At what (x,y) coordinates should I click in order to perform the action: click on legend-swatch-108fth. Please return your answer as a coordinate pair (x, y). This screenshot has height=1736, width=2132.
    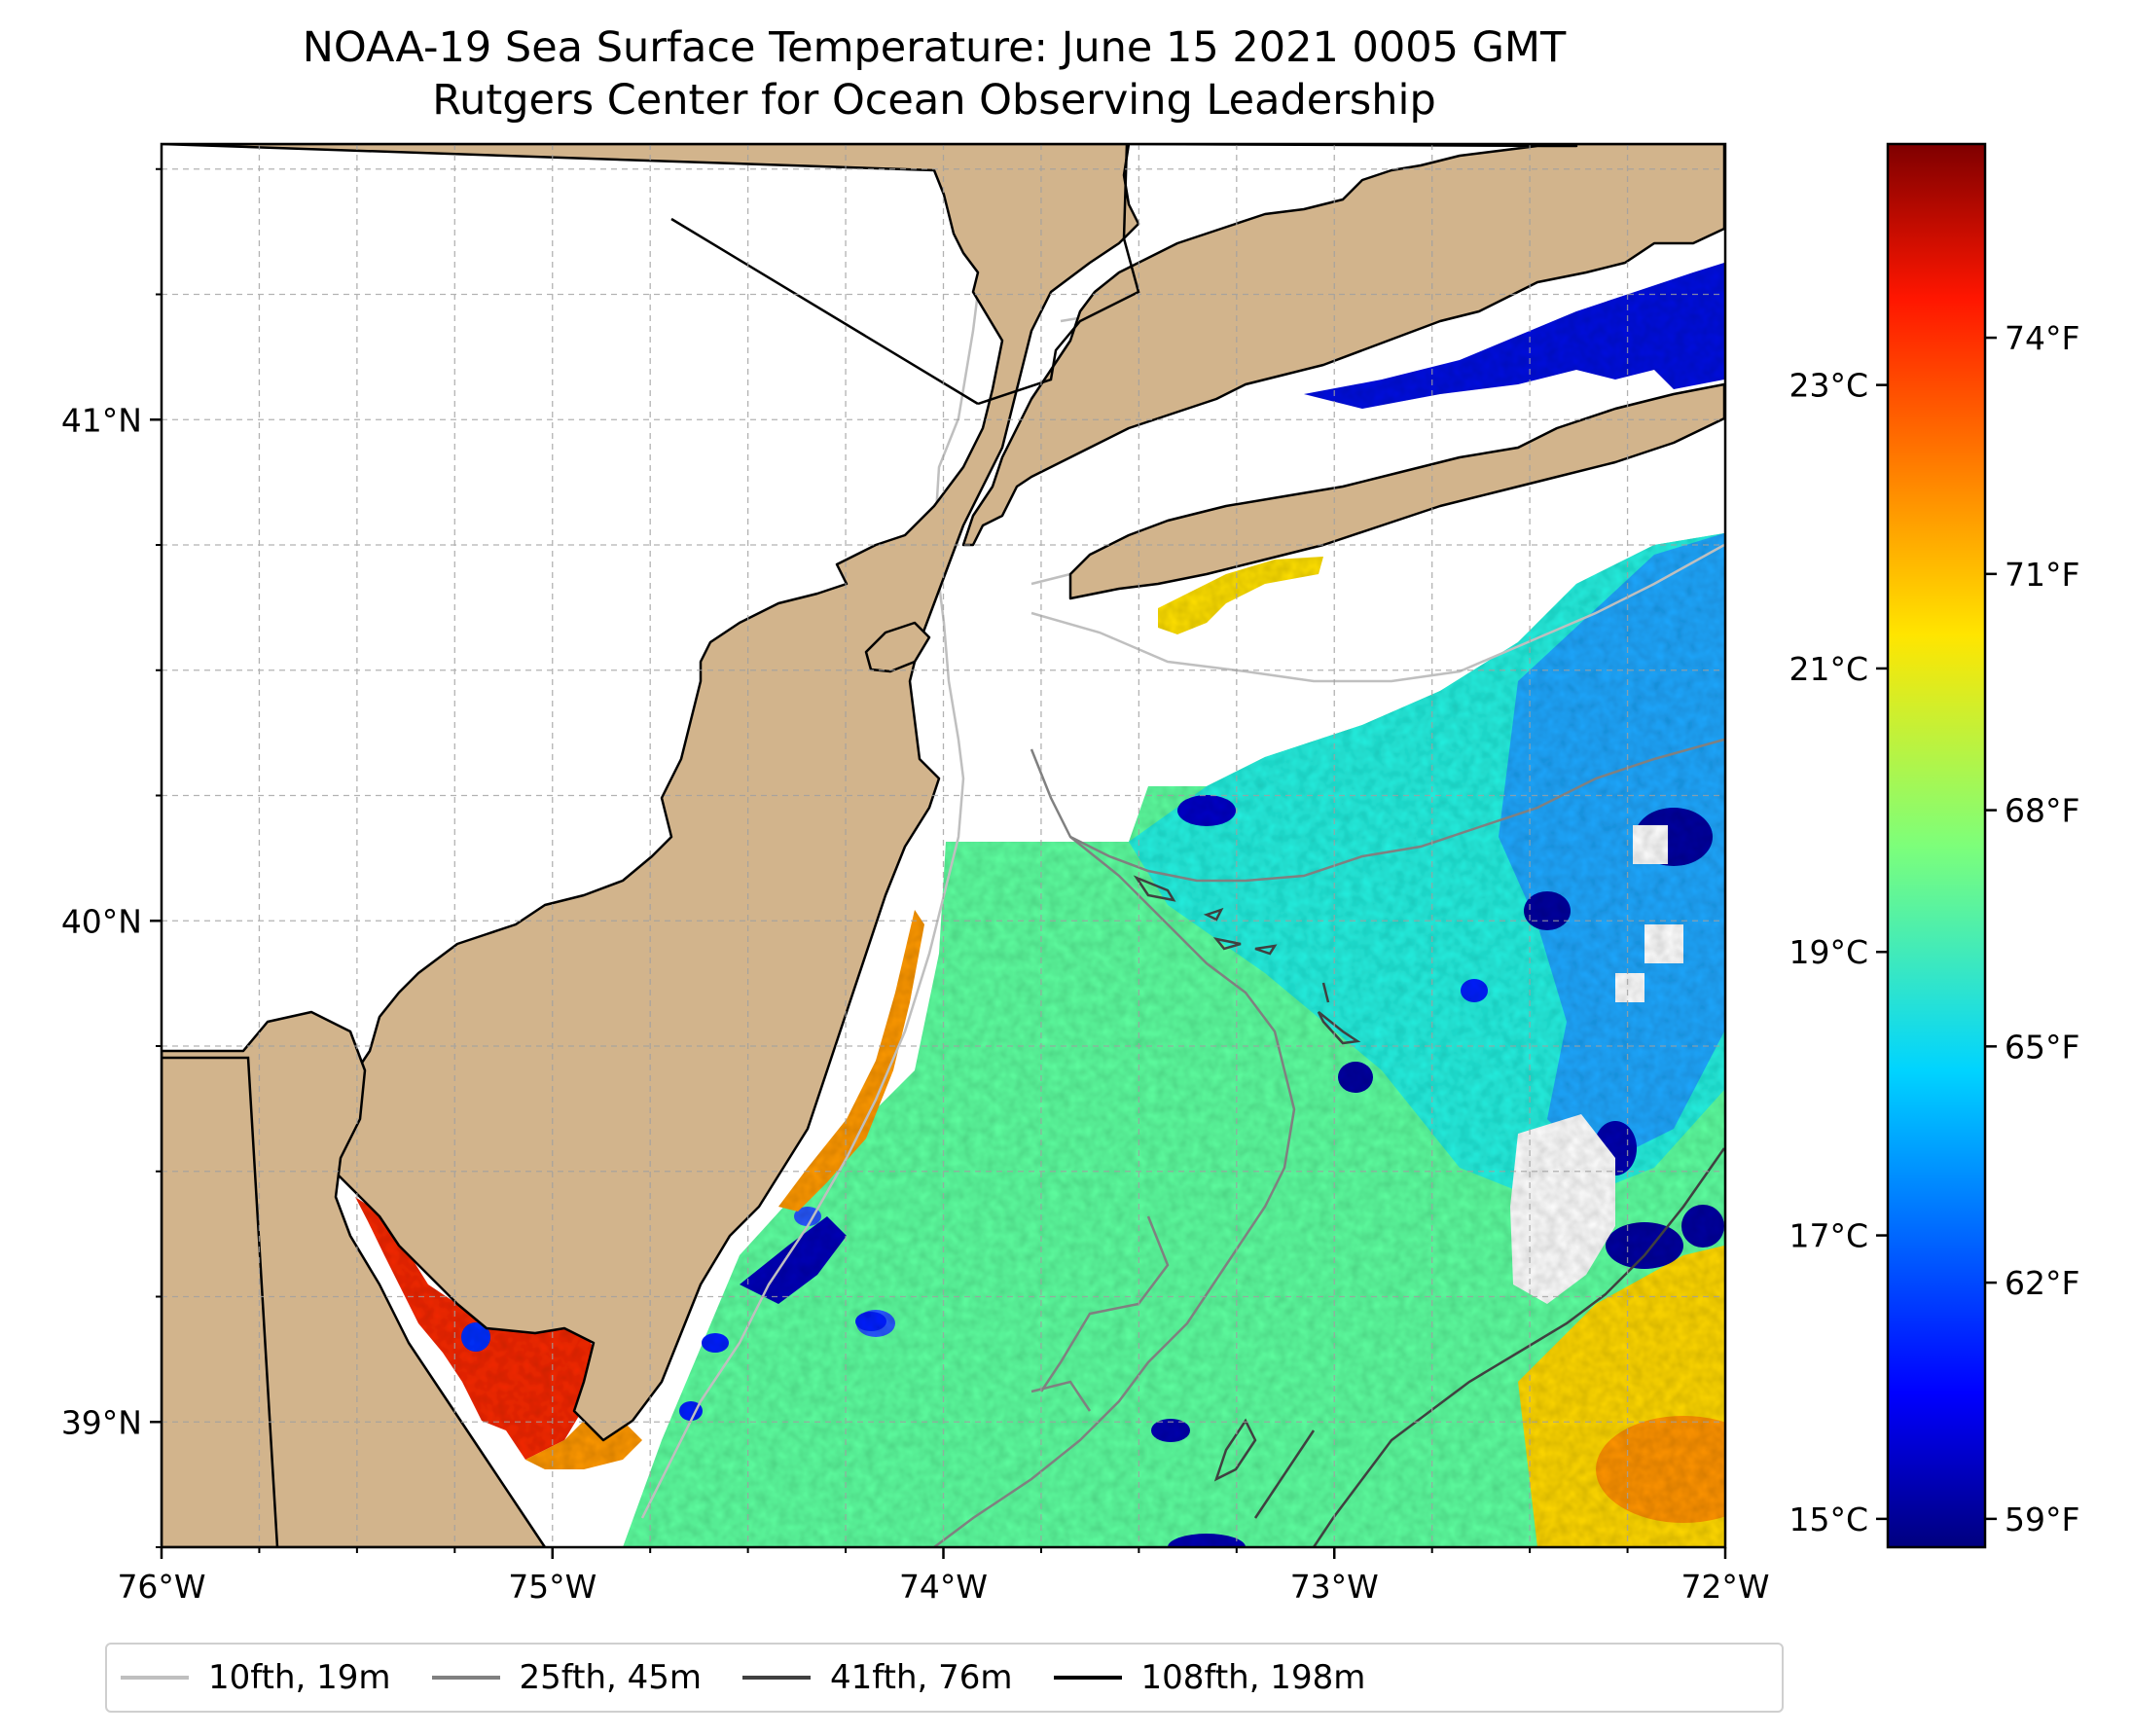
    Looking at the image, I should click on (1087, 1678).